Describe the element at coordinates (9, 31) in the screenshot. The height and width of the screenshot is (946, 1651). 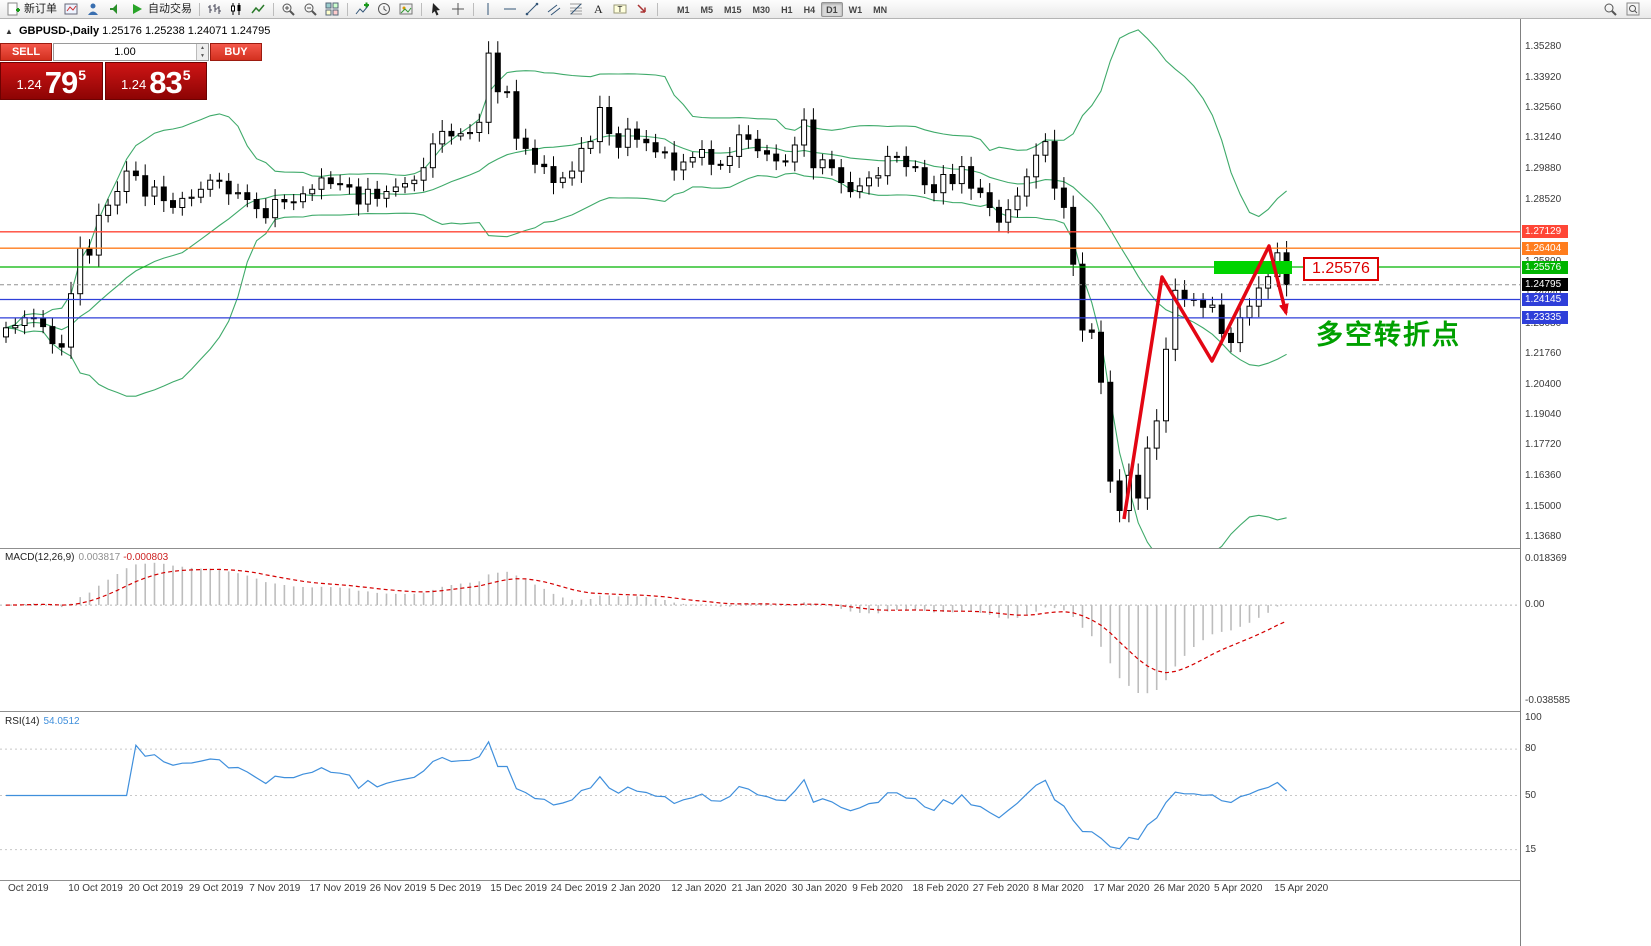
I see `one-click-collapse-arrow: ▲` at that location.